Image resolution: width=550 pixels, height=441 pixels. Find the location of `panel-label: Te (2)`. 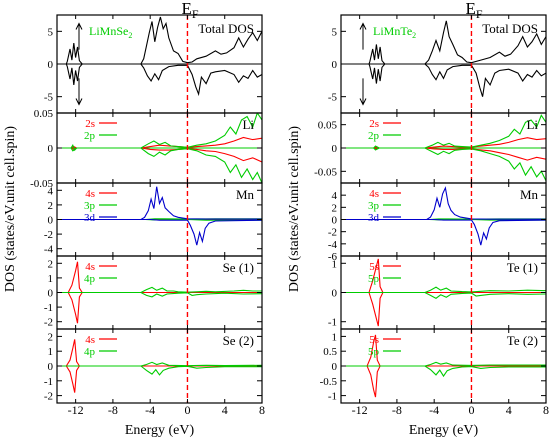

panel-label: Te (2) is located at coordinates (522, 340).